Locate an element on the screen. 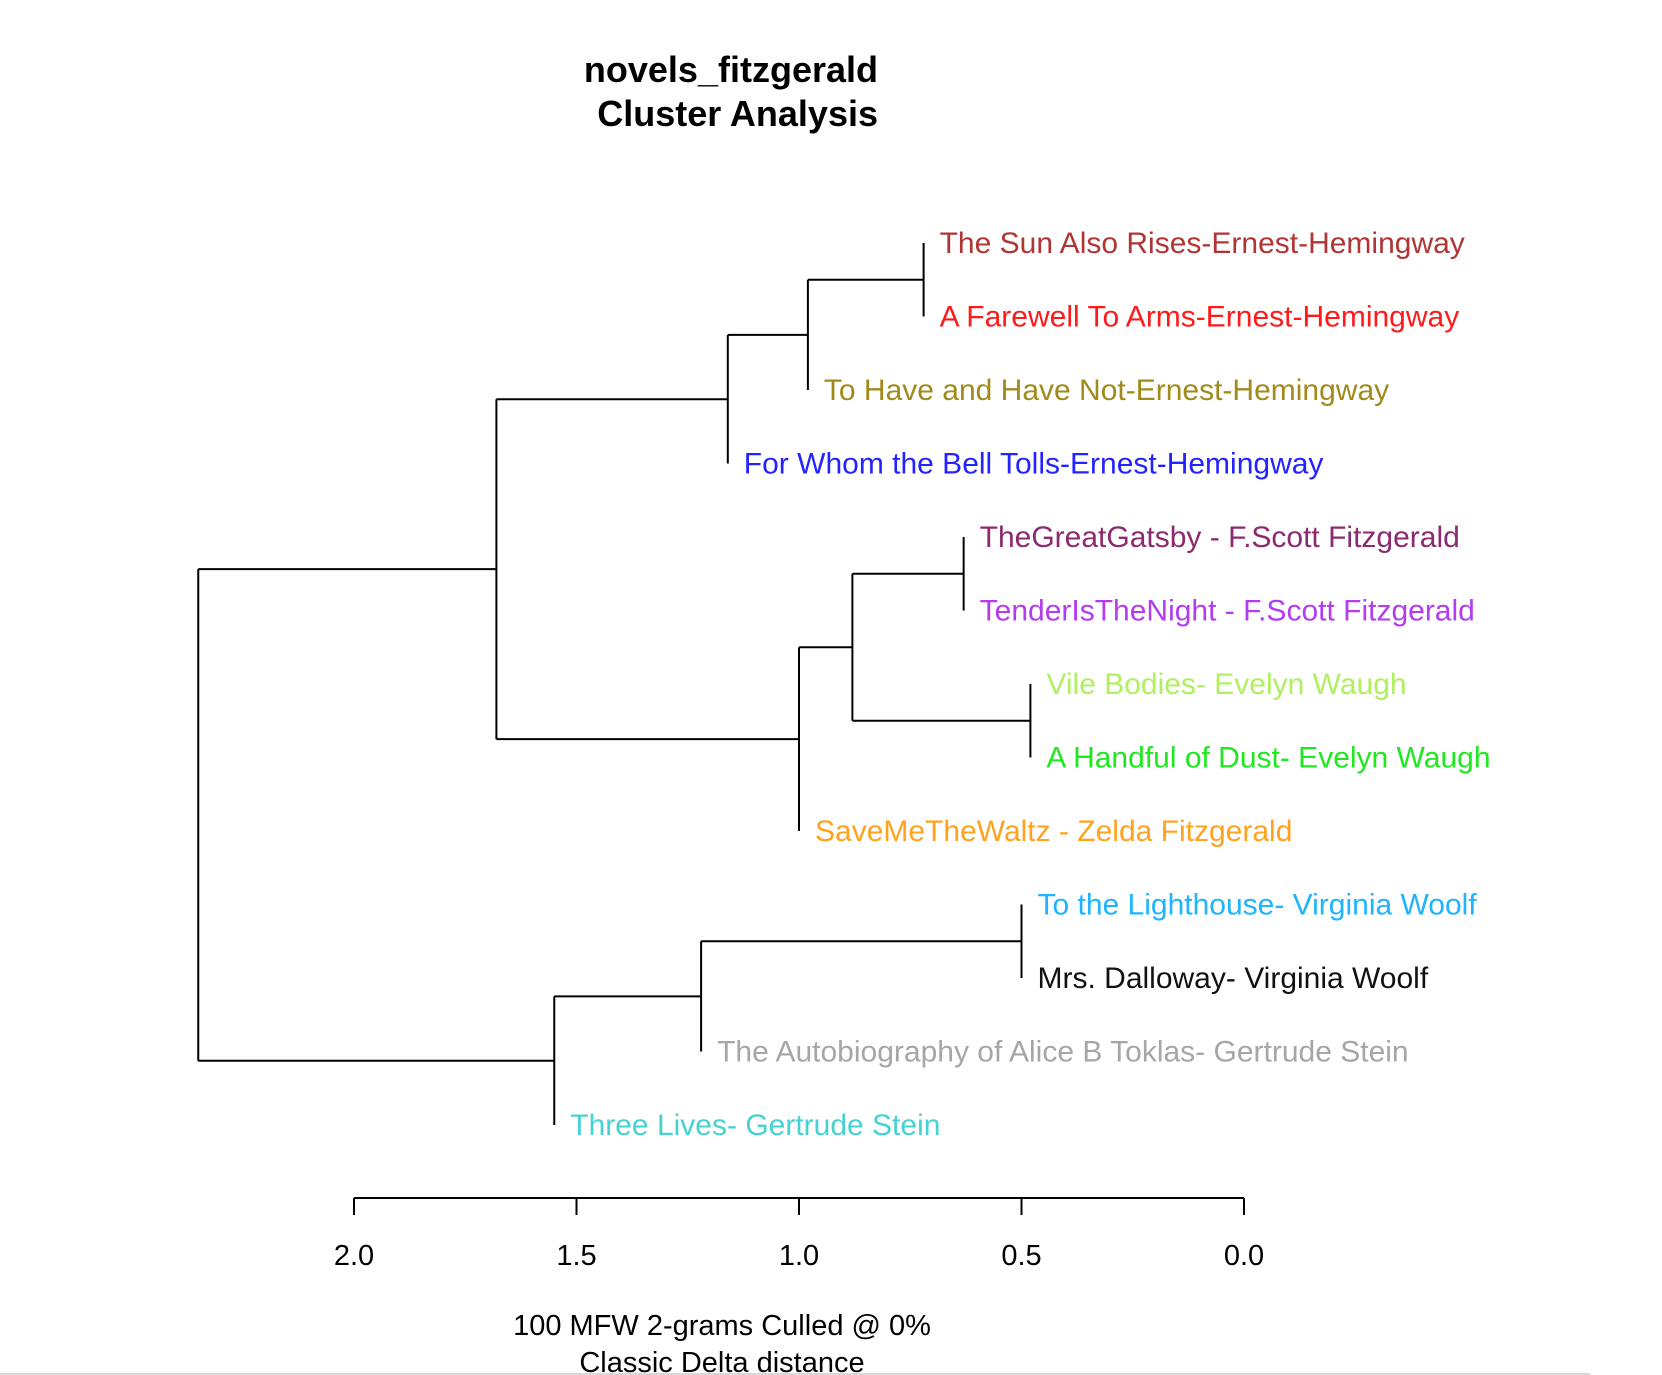 This screenshot has height=1375, width=1662. leaf-label-8: SaveMeTheWaltz - Zelda Fitzgerald is located at coordinates (1053, 831).